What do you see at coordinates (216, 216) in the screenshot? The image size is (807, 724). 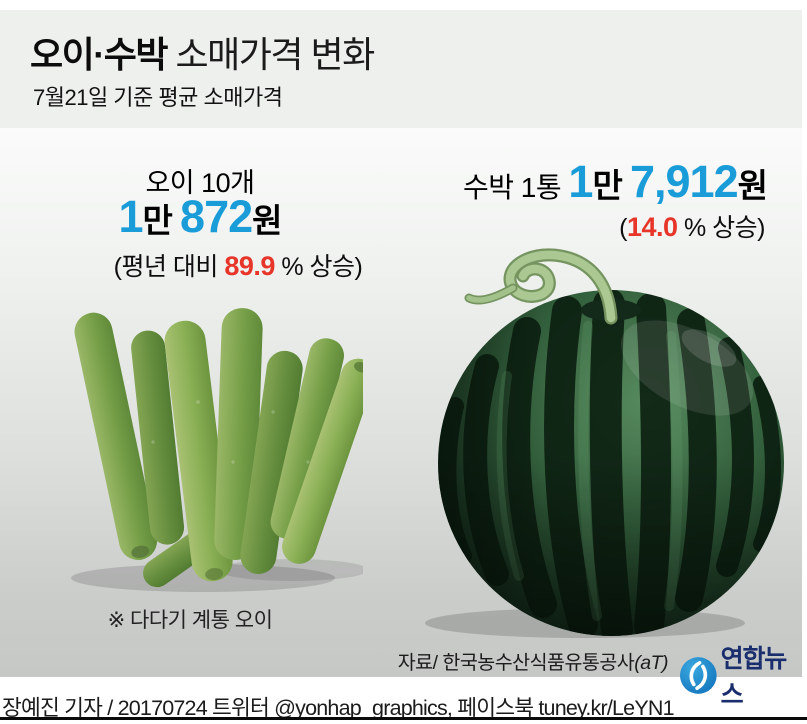 I see `cucumber-price-num2: 872` at bounding box center [216, 216].